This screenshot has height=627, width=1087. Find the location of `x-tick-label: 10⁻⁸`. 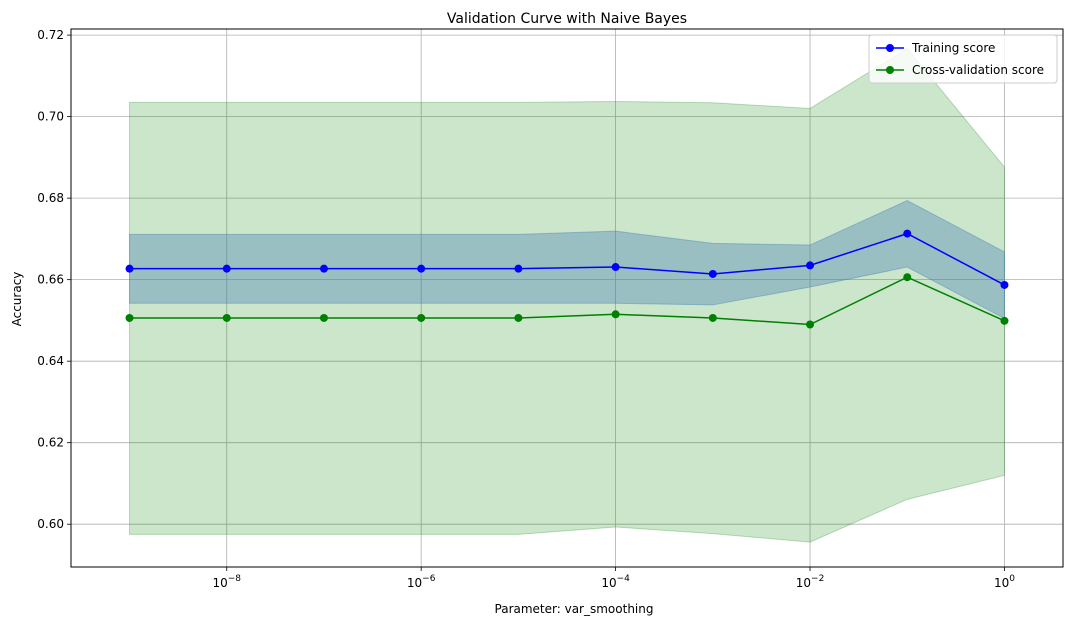

x-tick-label: 10⁻⁸ is located at coordinates (226, 582).